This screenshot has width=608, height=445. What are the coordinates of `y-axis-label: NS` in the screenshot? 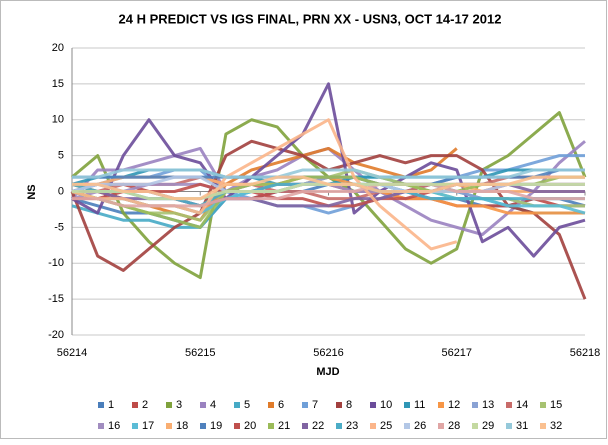 It's located at (32, 191).